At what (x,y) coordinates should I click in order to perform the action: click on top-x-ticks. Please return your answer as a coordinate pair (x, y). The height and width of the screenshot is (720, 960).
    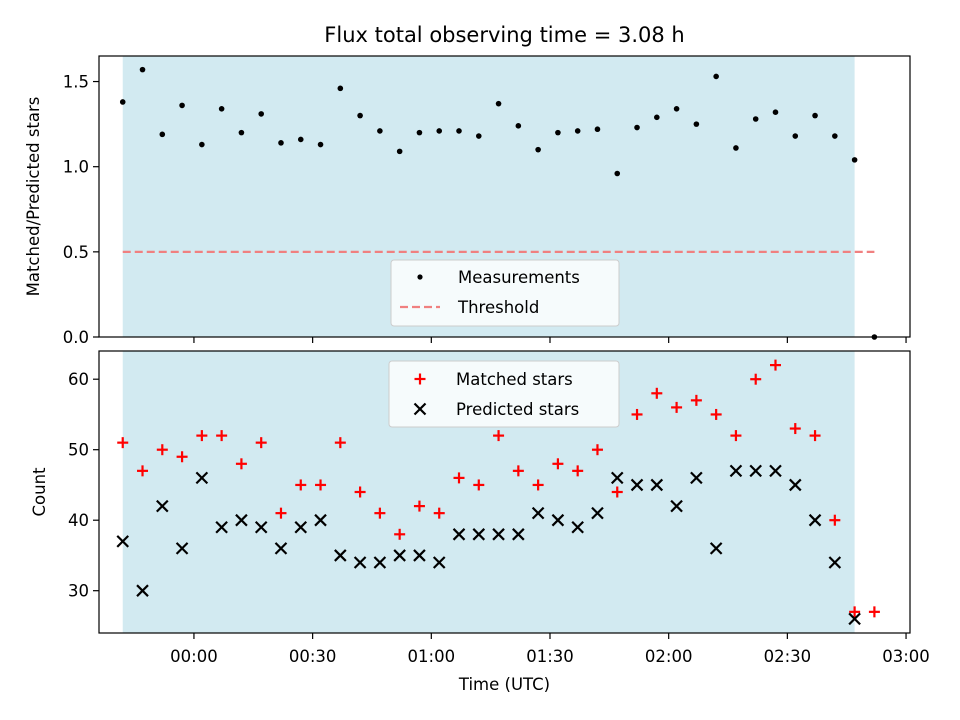
    Looking at the image, I should click on (550, 340).